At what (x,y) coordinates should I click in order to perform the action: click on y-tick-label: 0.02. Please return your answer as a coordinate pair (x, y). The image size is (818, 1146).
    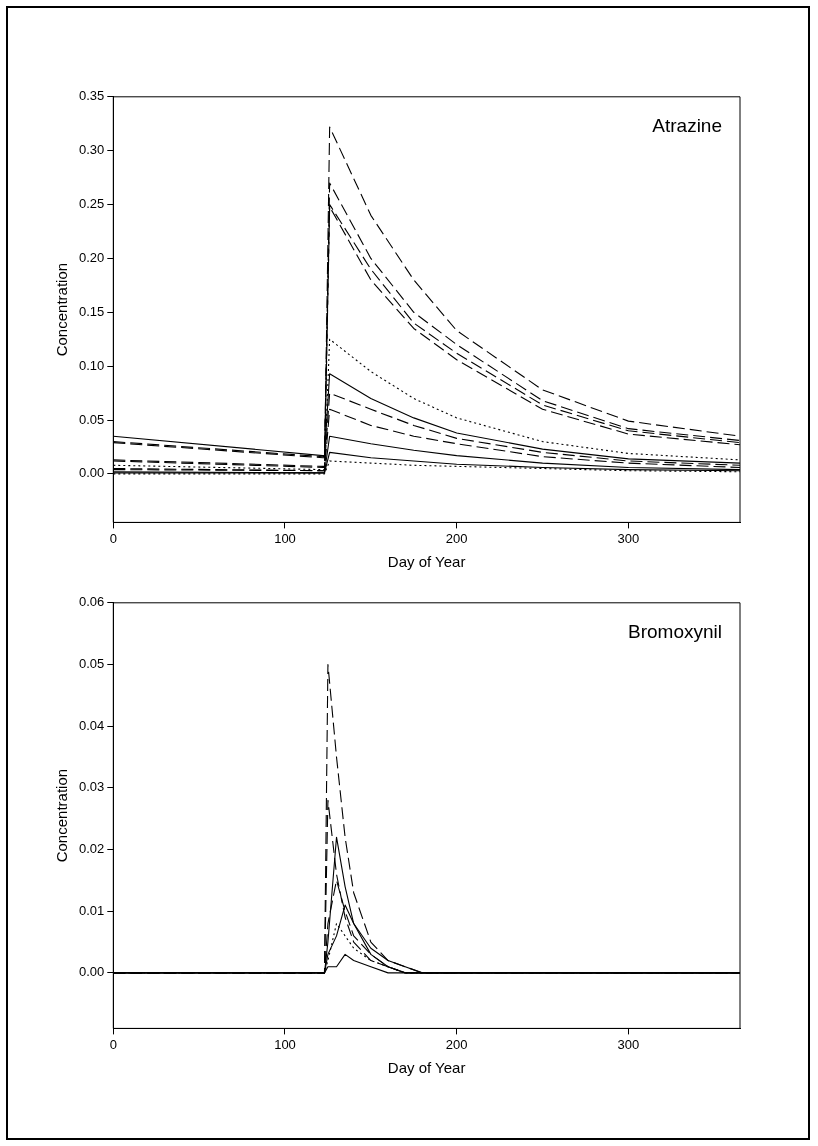
    Looking at the image, I should click on (91, 849).